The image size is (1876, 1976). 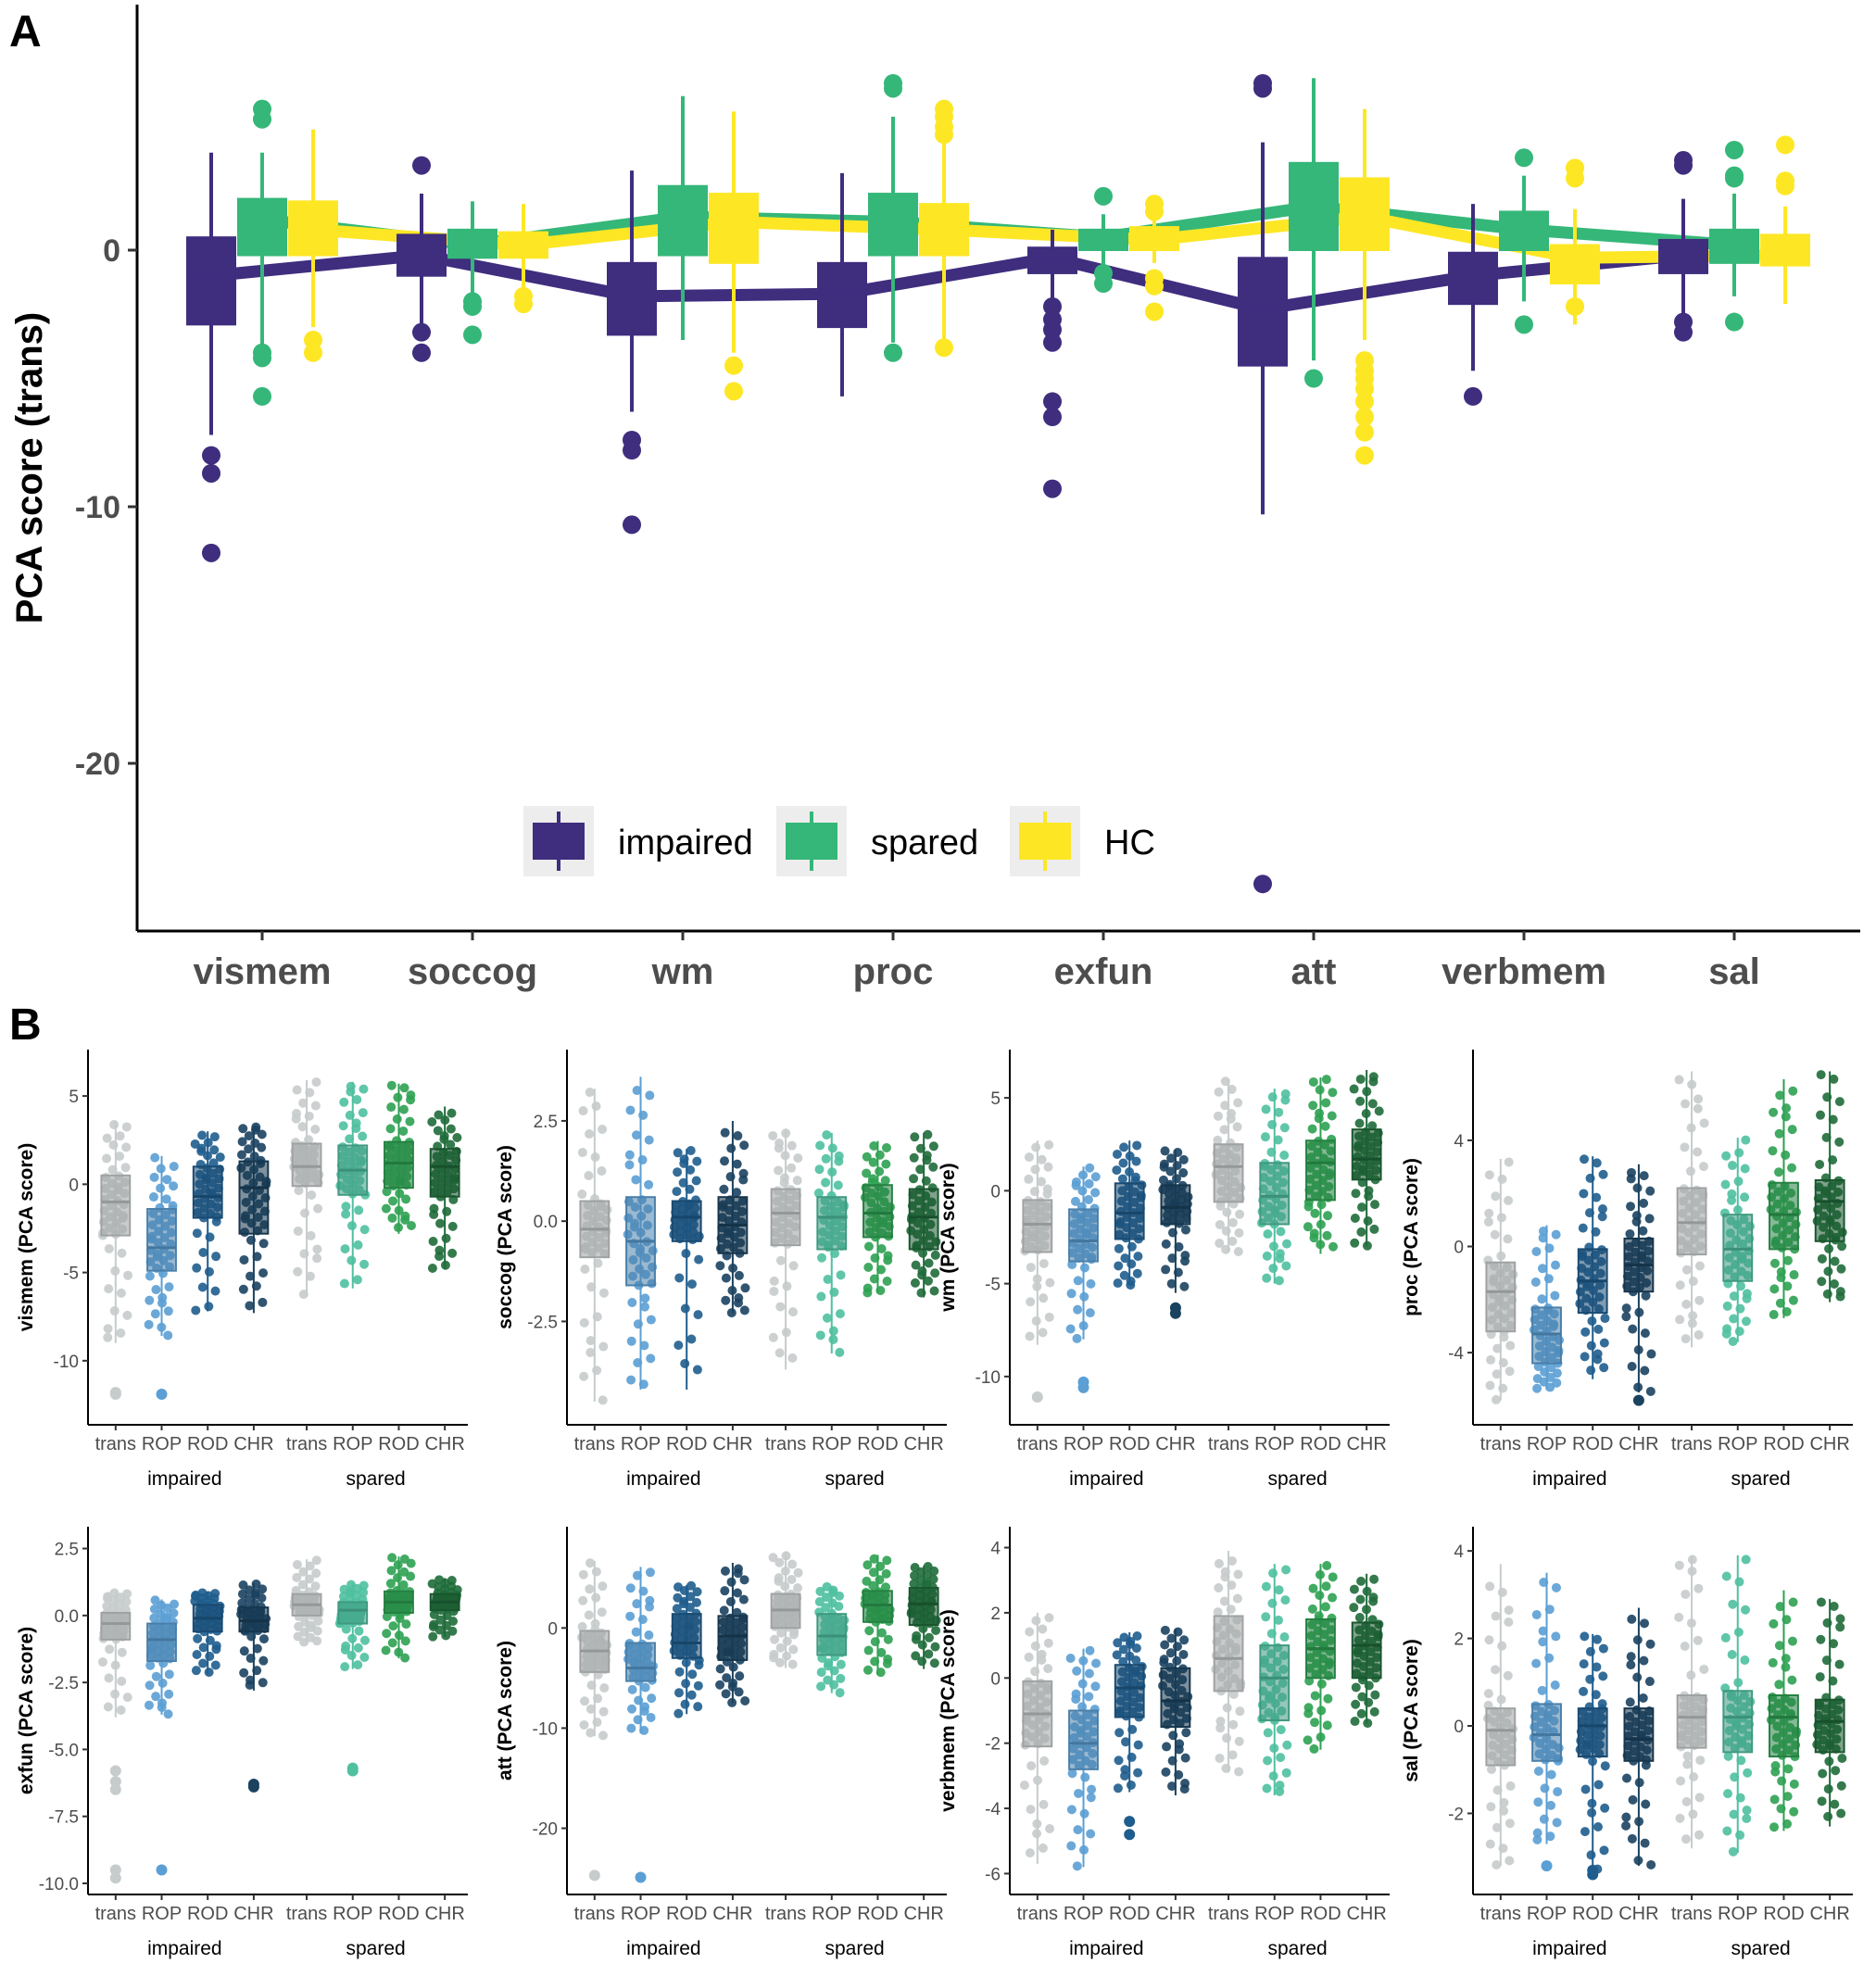 I want to click on group-label-impaired: impaired, so click(x=1569, y=1948).